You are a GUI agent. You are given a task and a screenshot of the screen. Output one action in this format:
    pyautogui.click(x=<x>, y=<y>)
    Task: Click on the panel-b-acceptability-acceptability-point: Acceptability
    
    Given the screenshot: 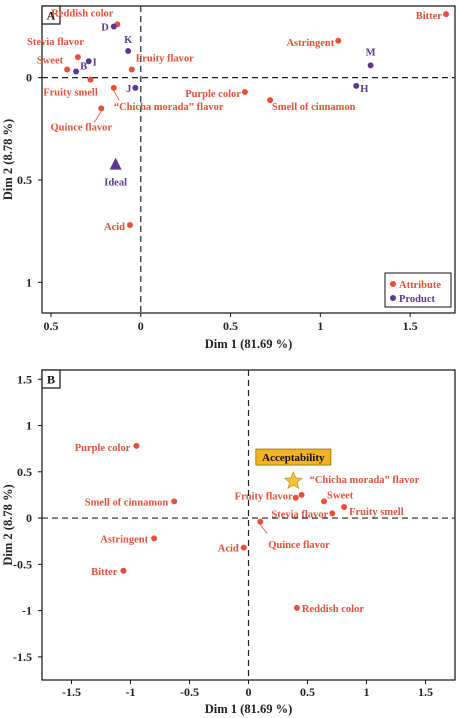 What is the action you would take?
    pyautogui.click(x=293, y=469)
    